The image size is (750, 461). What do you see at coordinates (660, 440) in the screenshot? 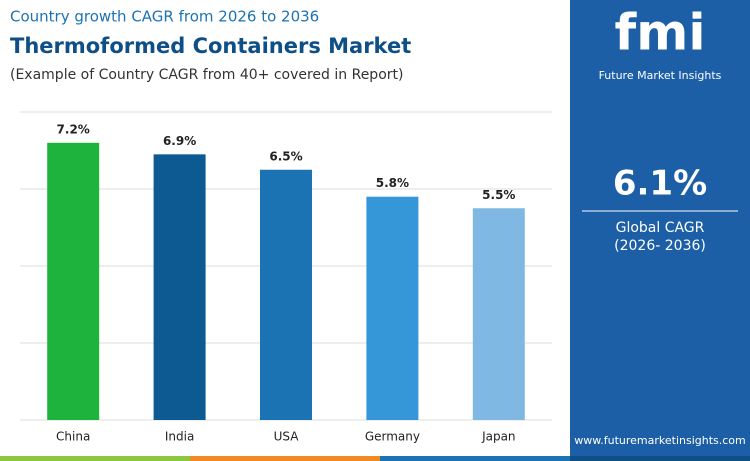
I see `url: www.futuremarketinsights.com` at bounding box center [660, 440].